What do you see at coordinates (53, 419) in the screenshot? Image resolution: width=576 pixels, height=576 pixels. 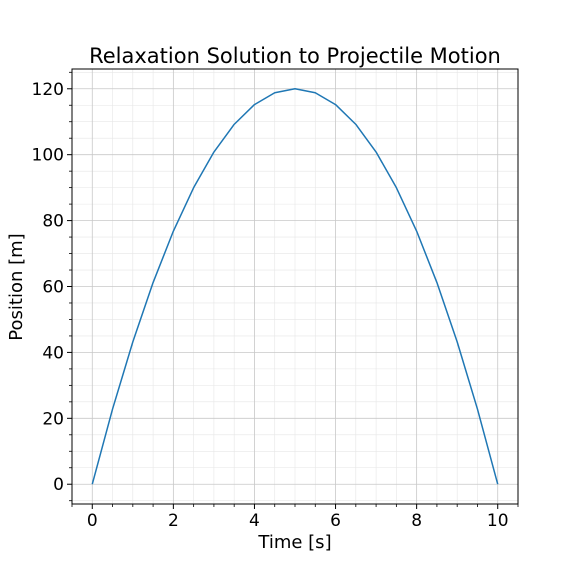 I see `y-tick-label: 20` at bounding box center [53, 419].